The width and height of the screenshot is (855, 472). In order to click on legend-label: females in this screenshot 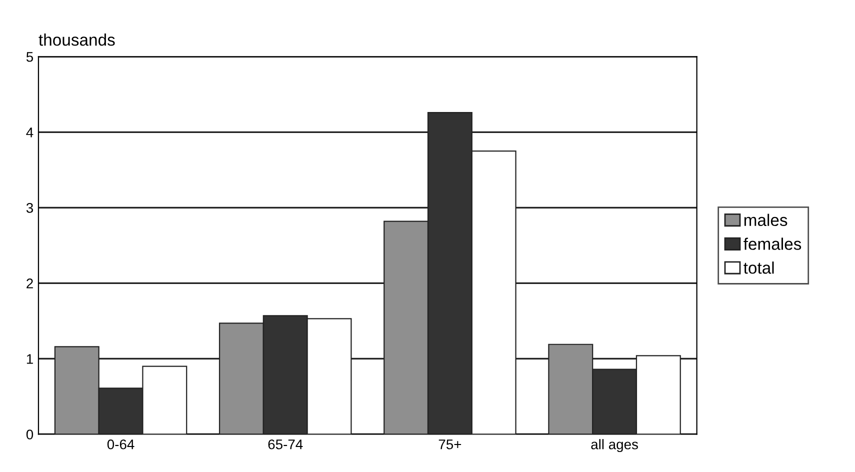, I will do `click(773, 244)`.